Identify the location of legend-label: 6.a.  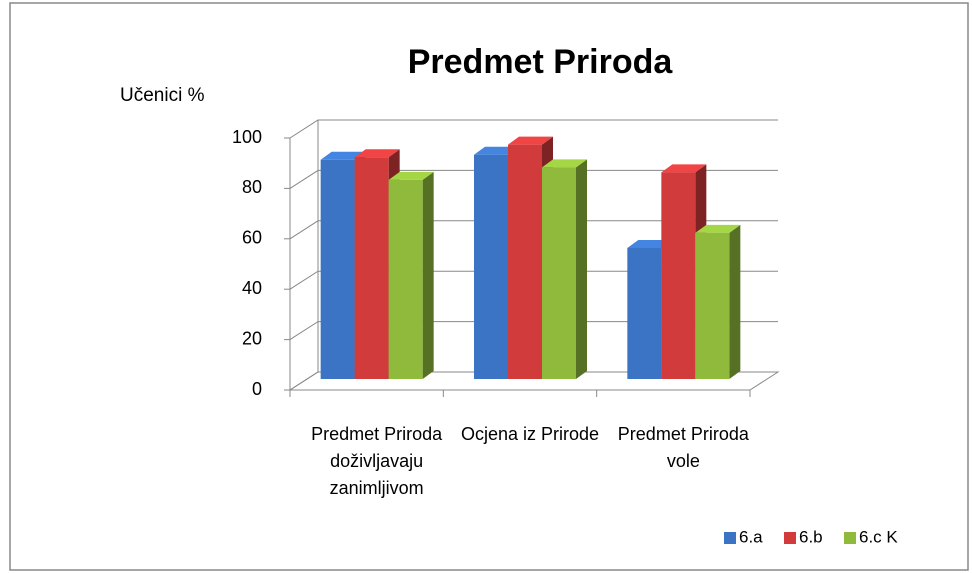
(751, 536).